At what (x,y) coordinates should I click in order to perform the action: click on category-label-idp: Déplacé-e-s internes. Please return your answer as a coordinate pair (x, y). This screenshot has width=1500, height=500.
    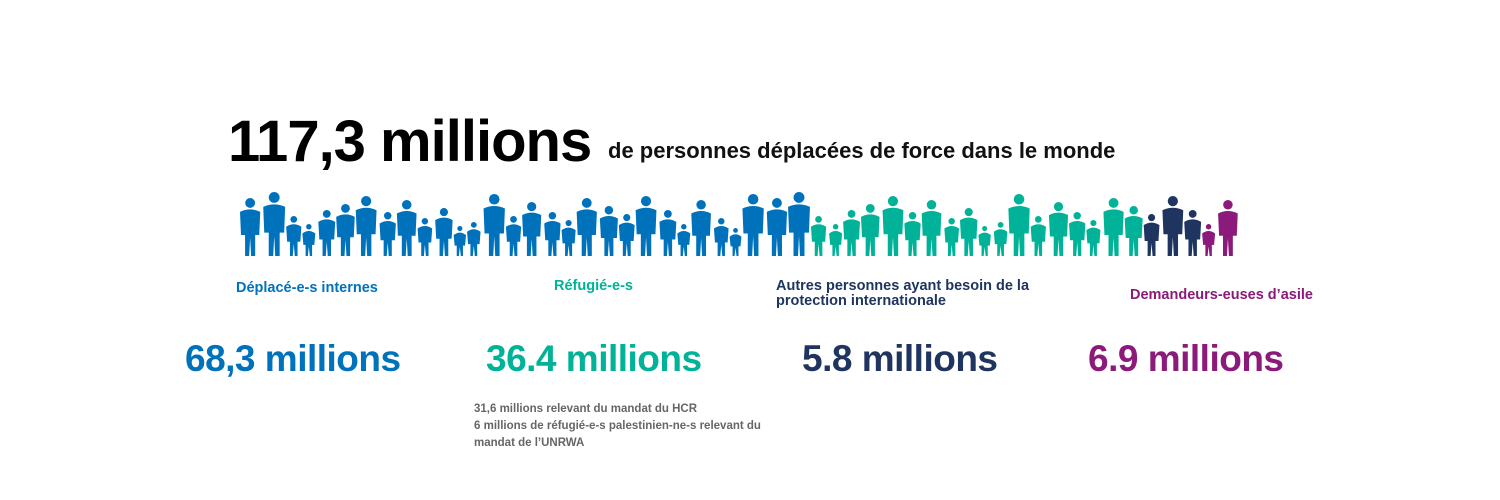
    Looking at the image, I should click on (307, 288).